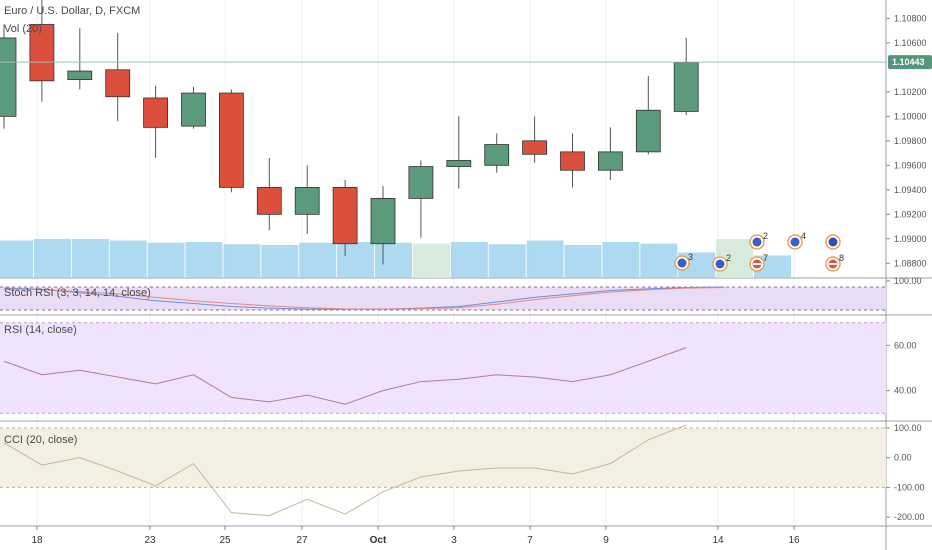 The image size is (932, 550). I want to click on cci-band, so click(443, 457).